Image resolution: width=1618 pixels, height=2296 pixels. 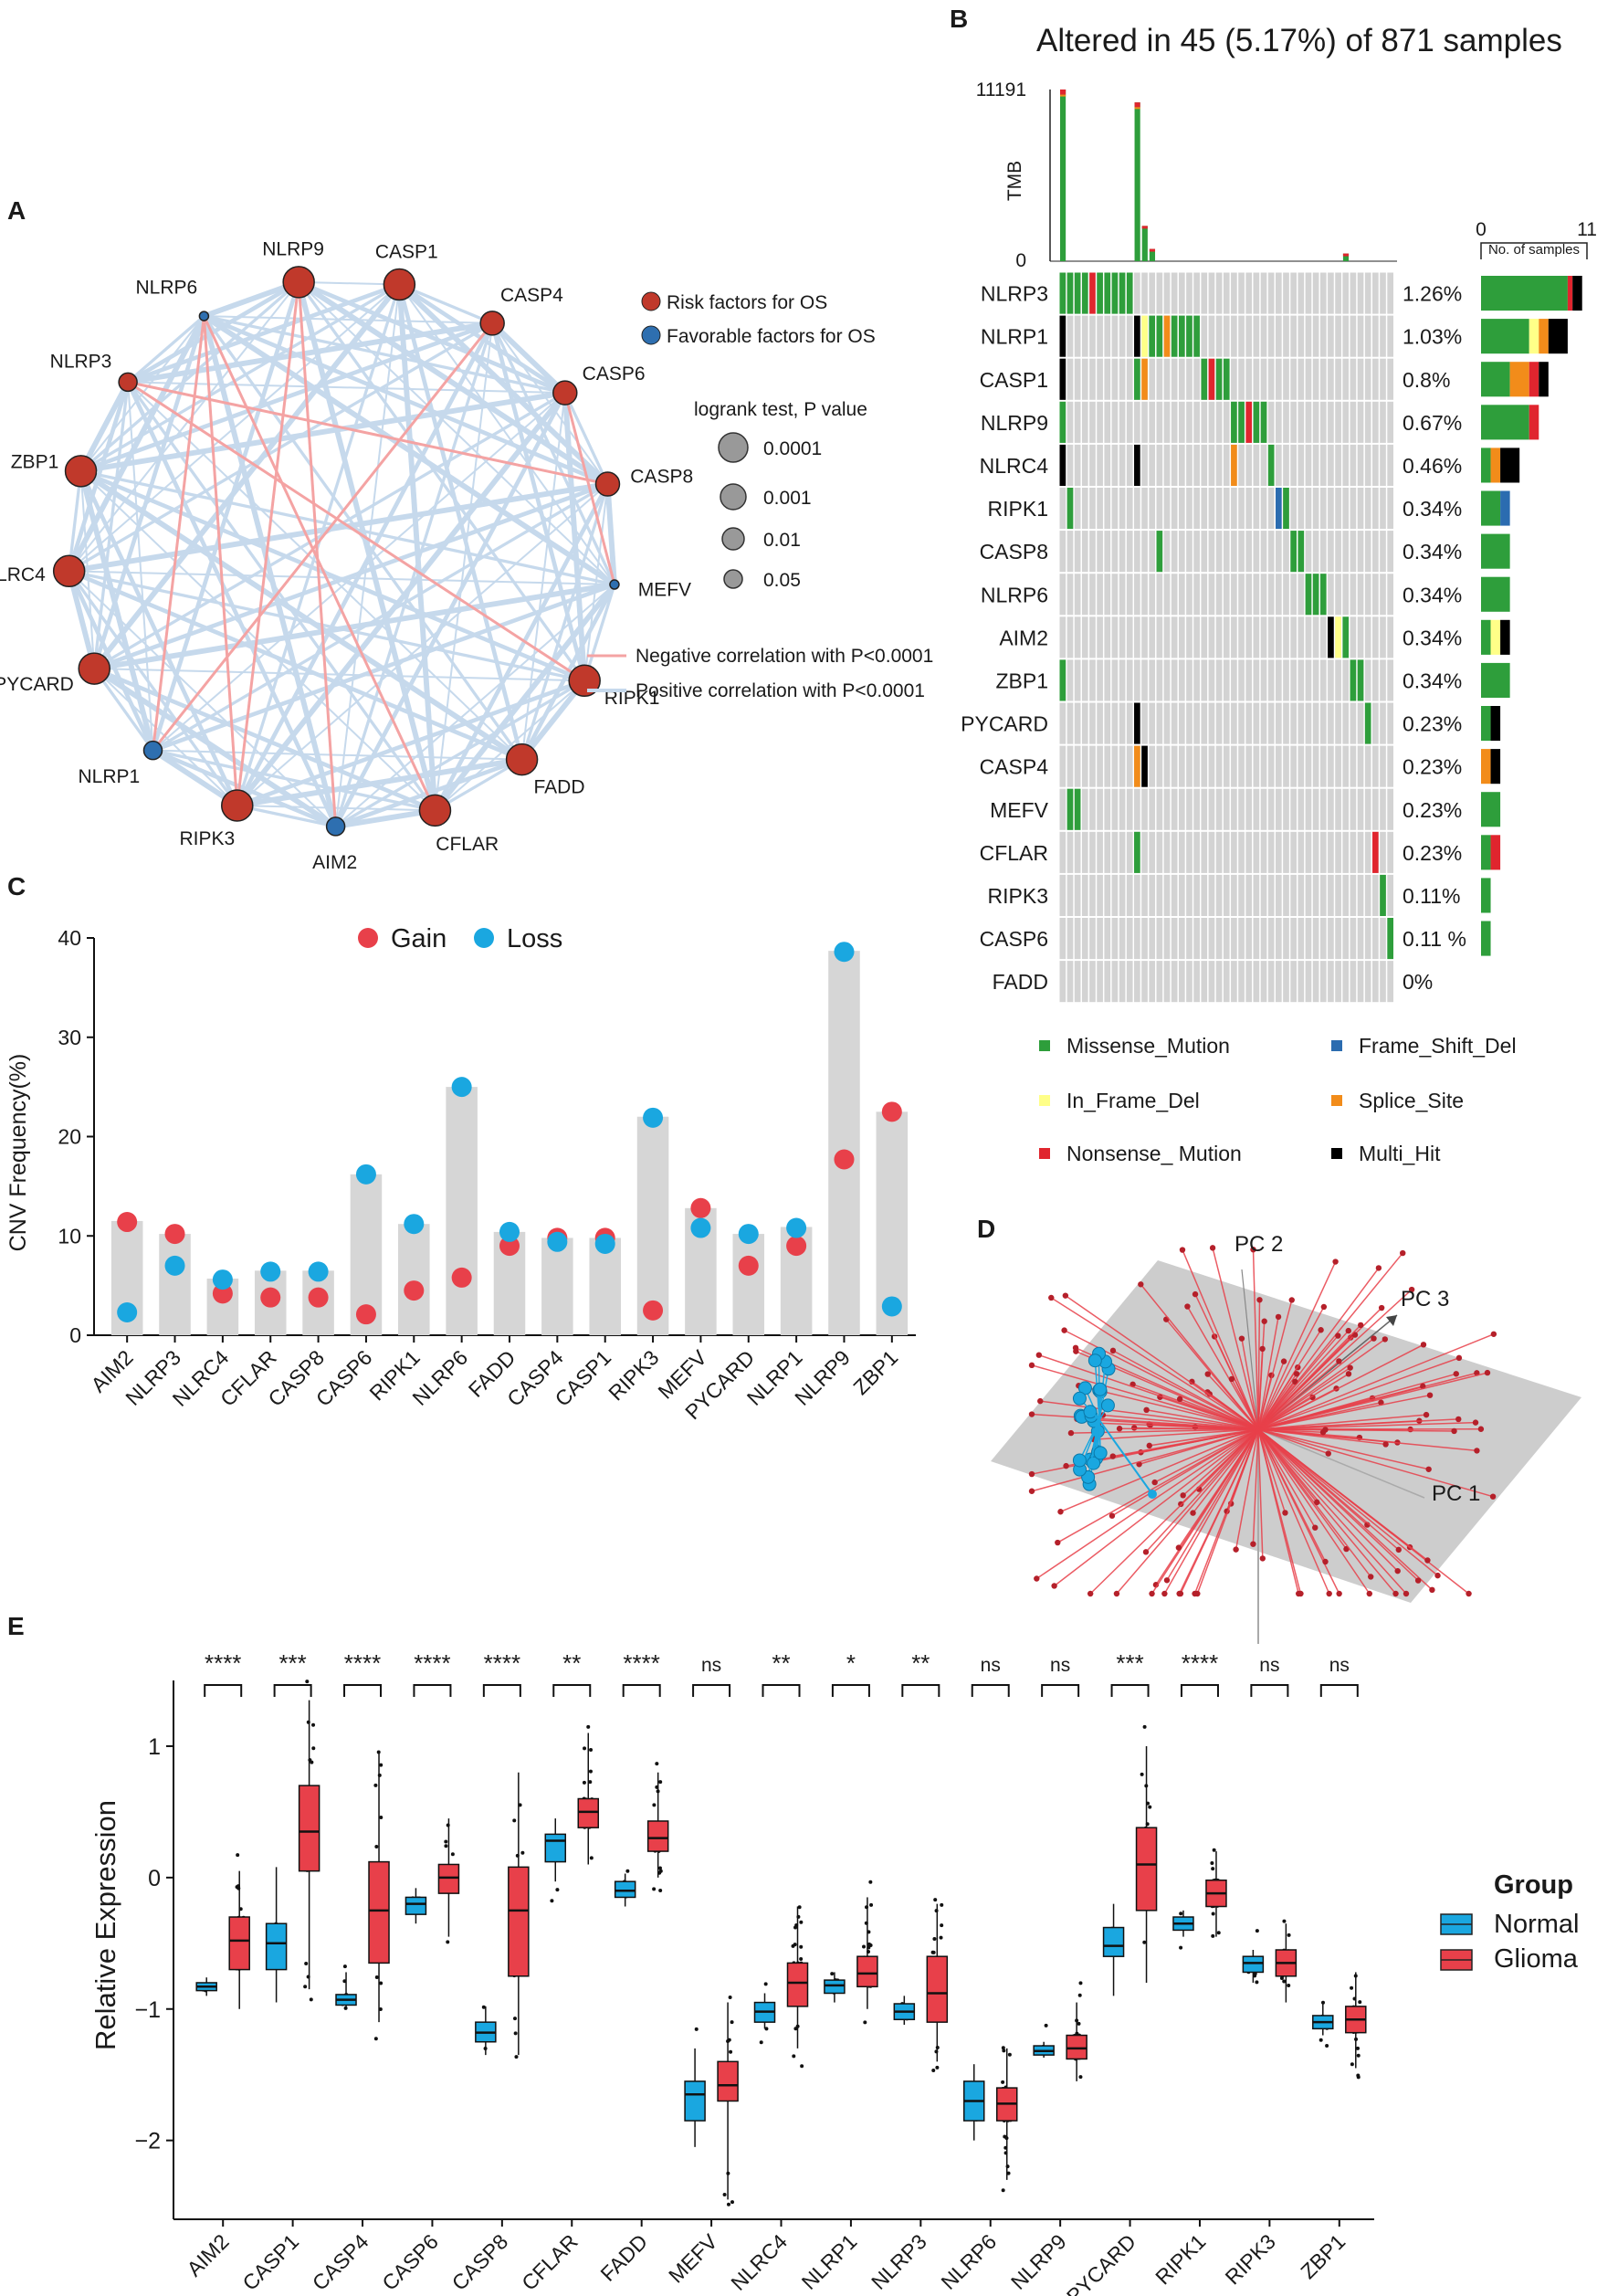 I want to click on size-legend-label-4: 0.05, so click(x=782, y=580).